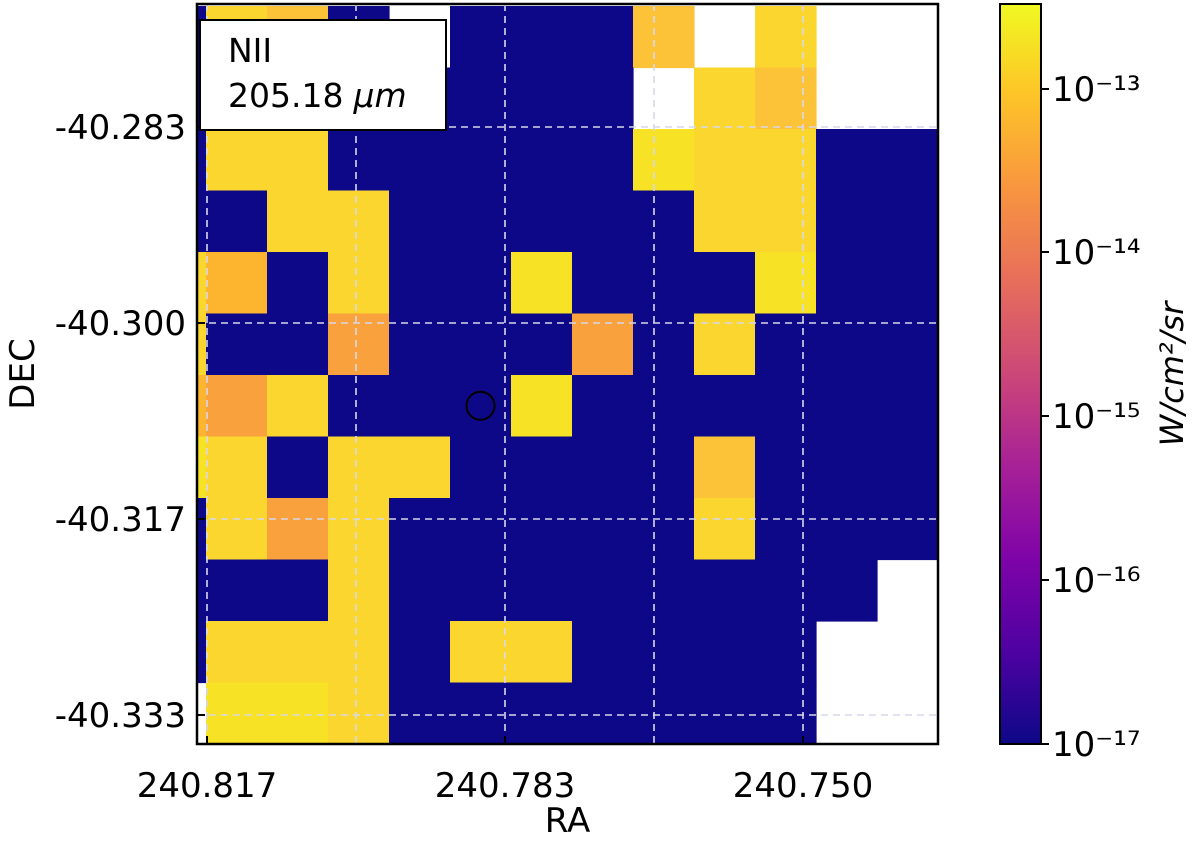  What do you see at coordinates (207, 786) in the screenshot?
I see `x-tick-label: 240.817` at bounding box center [207, 786].